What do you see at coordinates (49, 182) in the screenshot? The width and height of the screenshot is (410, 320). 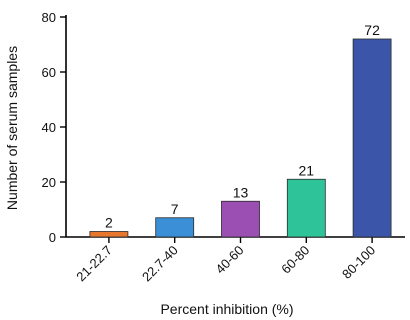 I see `y-tick-label: 20` at bounding box center [49, 182].